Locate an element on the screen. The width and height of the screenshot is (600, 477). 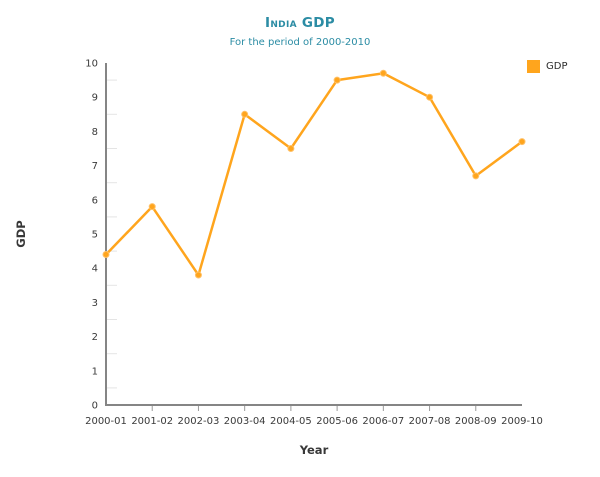
y-tick-label: 1 is located at coordinates (95, 371).